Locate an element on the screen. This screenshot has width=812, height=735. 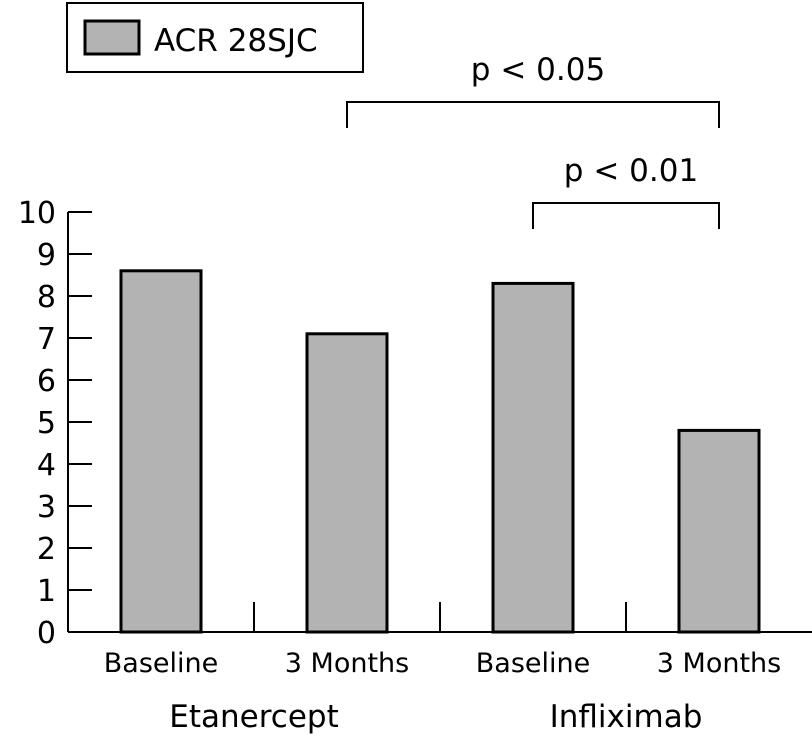
y-tick-label: 0 is located at coordinates (46, 633).